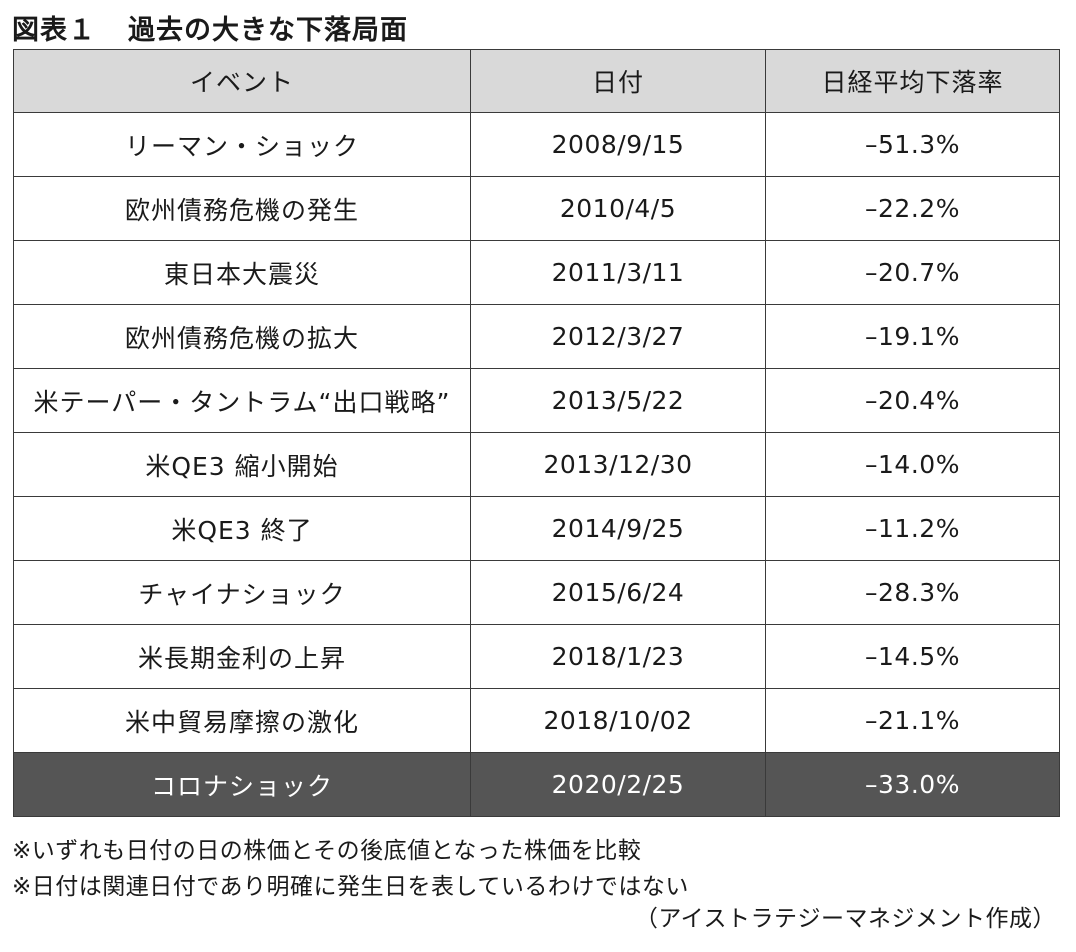 This screenshot has height=952, width=1076. What do you see at coordinates (242, 400) in the screenshot?
I see `event-cell: 米テーパー・タントラム“出口戦略”` at bounding box center [242, 400].